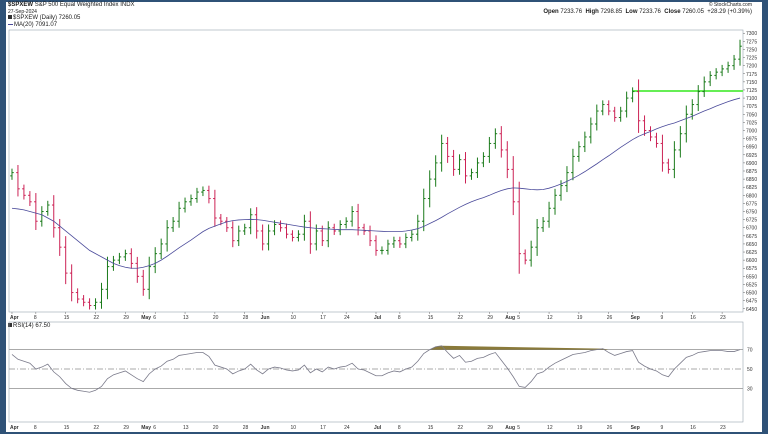 The image size is (768, 434). Describe the element at coordinates (610, 428) in the screenshot. I see `date-label: 26` at that location.